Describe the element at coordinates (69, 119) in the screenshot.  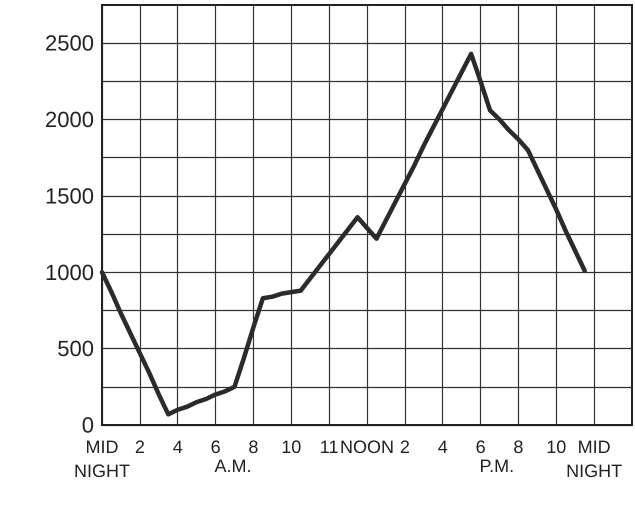
I see `y-tick-label: 2000` at that location.